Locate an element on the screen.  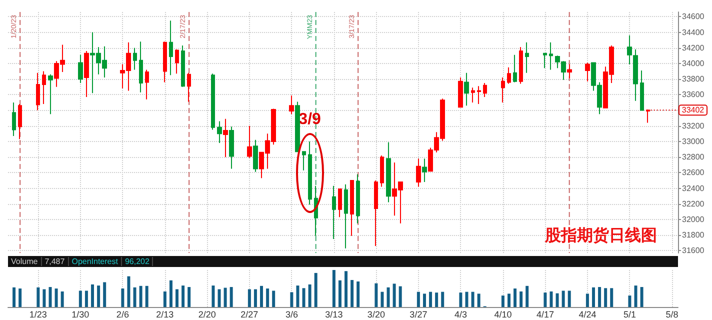
y-tick-label: 32000 is located at coordinates (693, 219).